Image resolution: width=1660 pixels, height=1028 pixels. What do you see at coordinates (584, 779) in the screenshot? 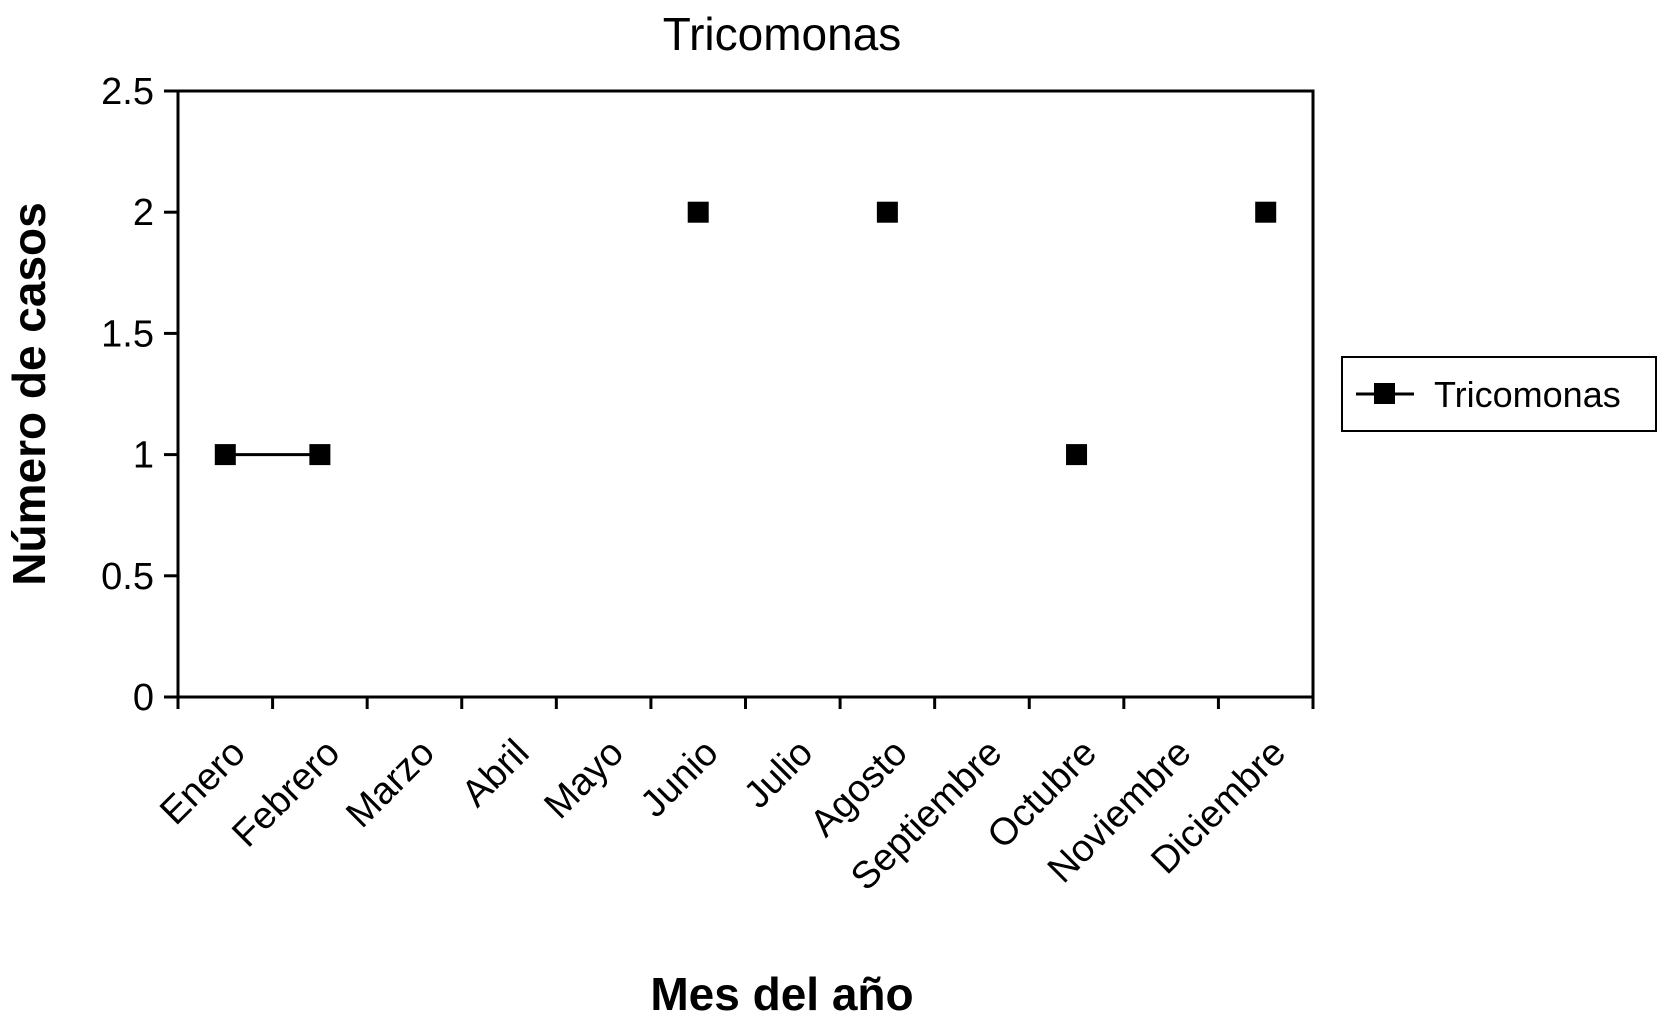
I see `x-tick-label: Mayo` at bounding box center [584, 779].